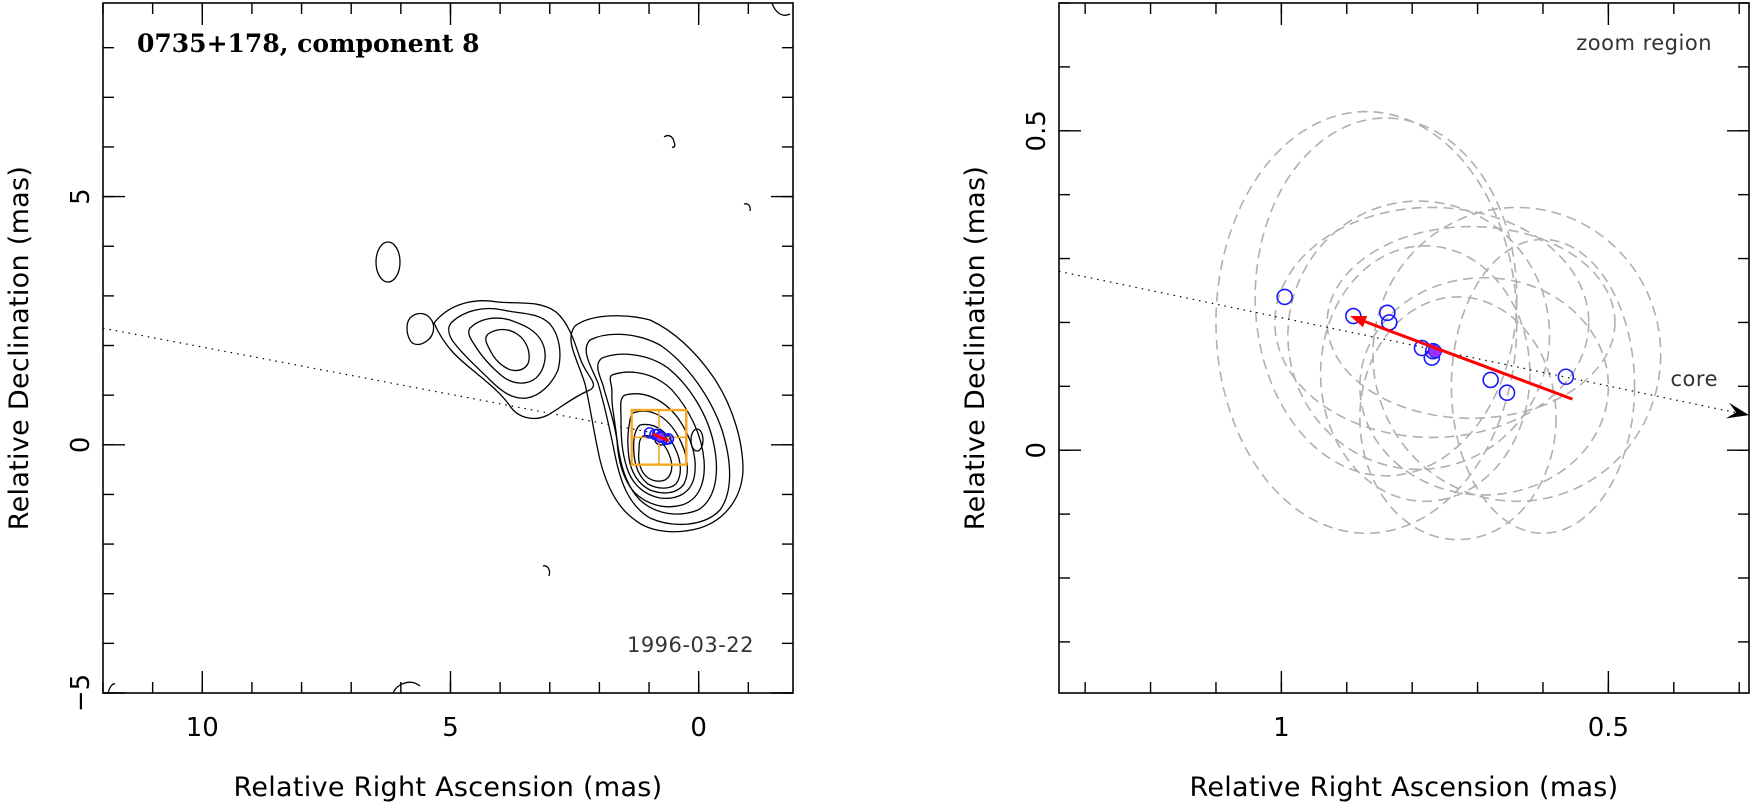  What do you see at coordinates (975, 348) in the screenshot?
I see `right-y-axis-title: Relative Declination (mas)` at bounding box center [975, 348].